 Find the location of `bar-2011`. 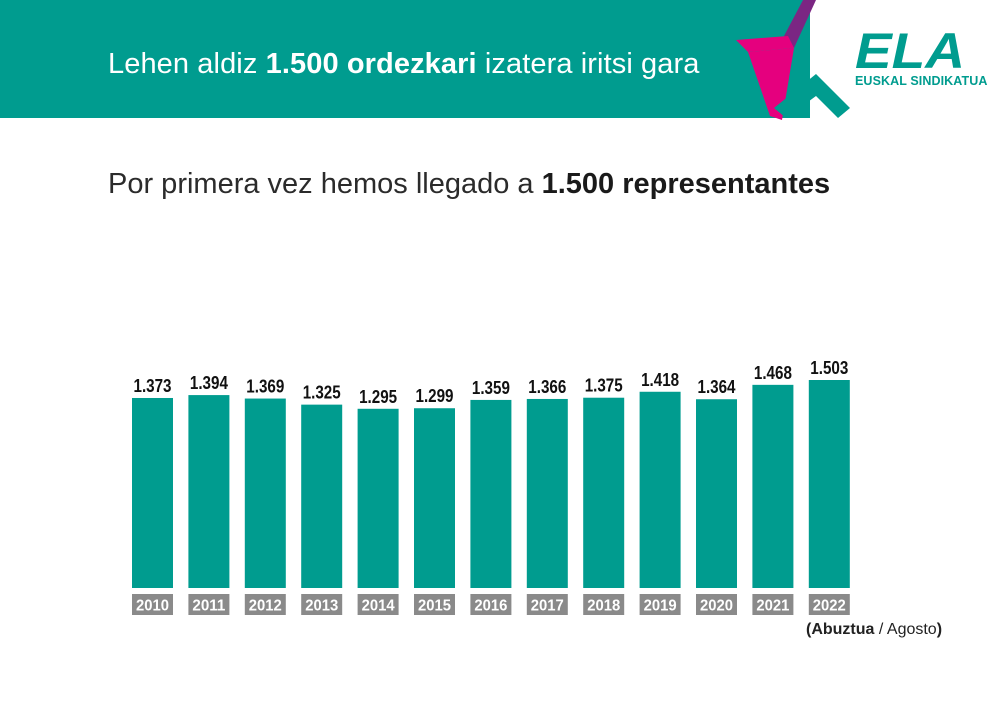

bar-2011 is located at coordinates (209, 491).